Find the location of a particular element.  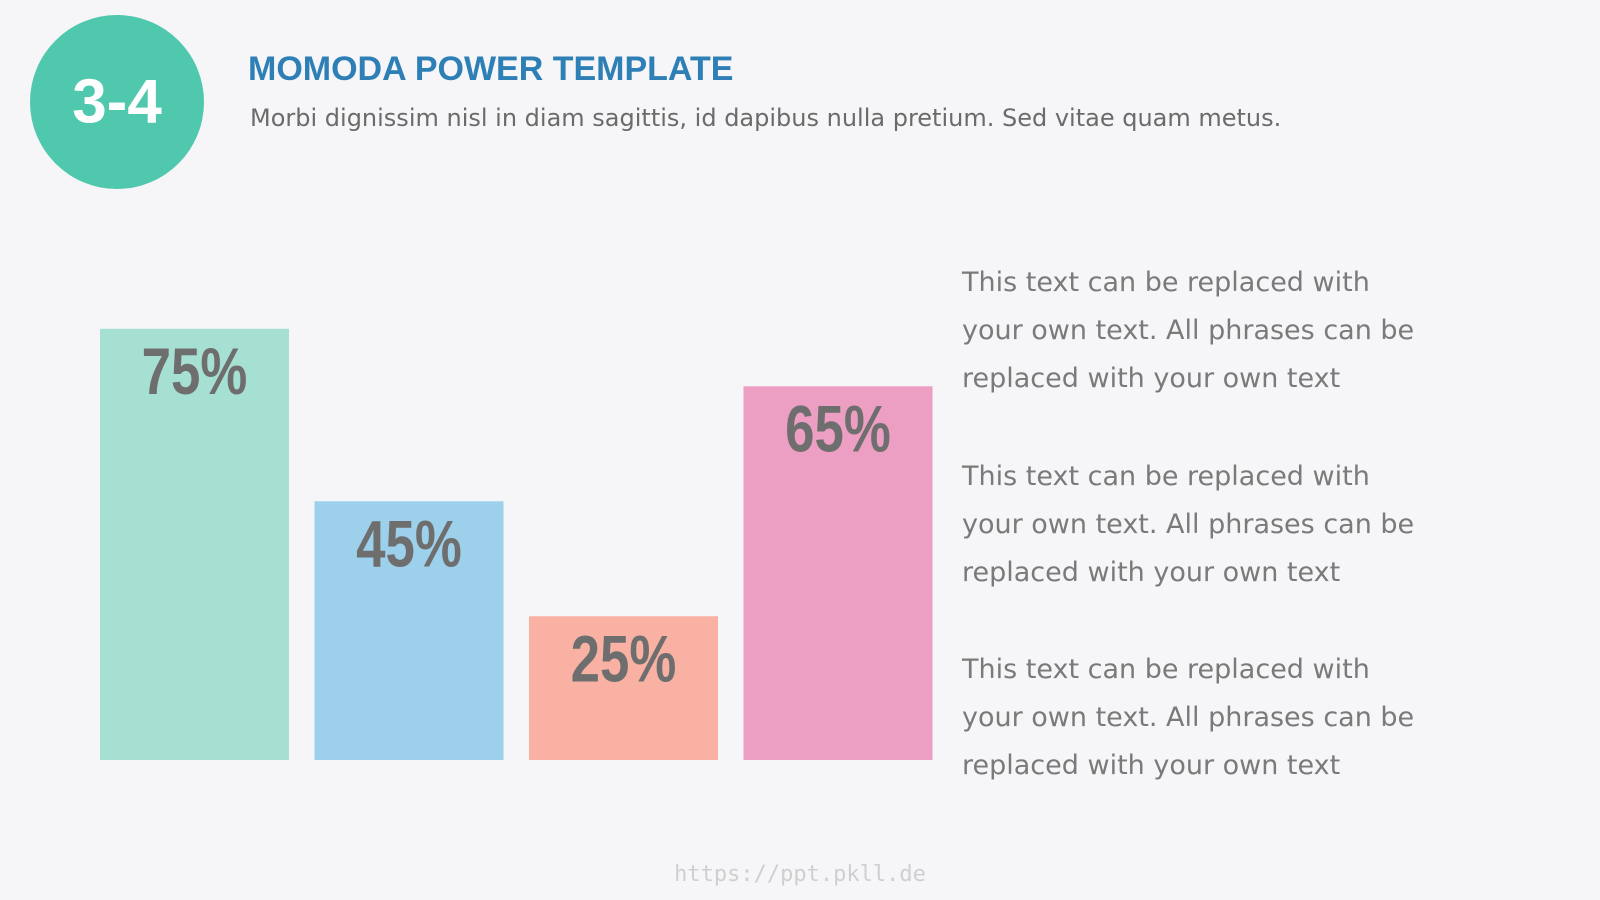

badge: 3-4 is located at coordinates (117, 101).